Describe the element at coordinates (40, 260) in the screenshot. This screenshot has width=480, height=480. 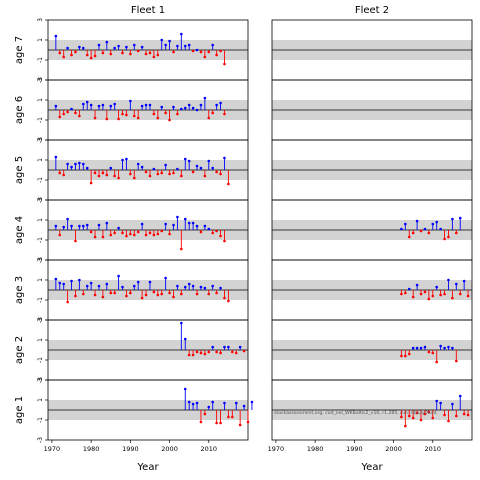
I see `y-tick-label: 3` at that location.